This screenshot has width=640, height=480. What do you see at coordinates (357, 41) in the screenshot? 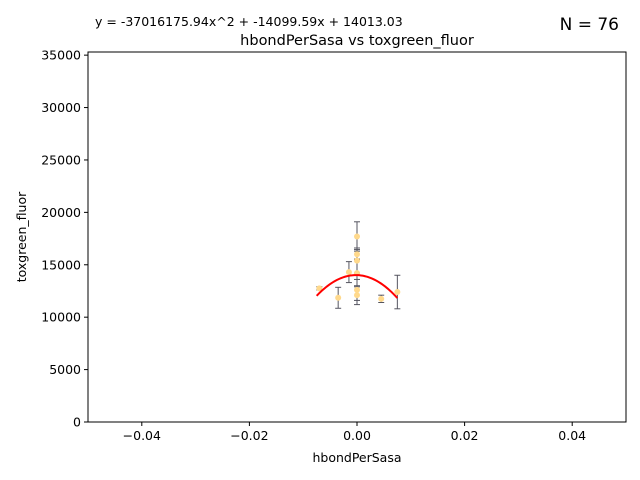
I see `chart-title: hbondPerSasa vs toxgreen_fluor` at bounding box center [357, 41].